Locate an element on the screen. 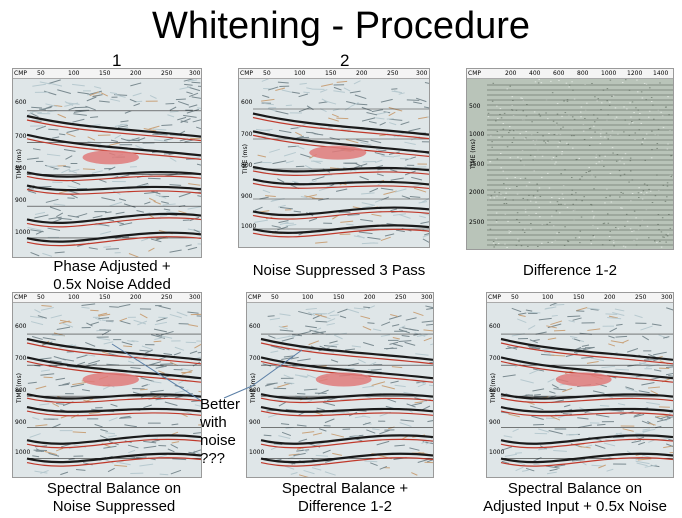 The width and height of the screenshot is (682, 518). arrow-line-right-extension is located at coordinates (277, 368).